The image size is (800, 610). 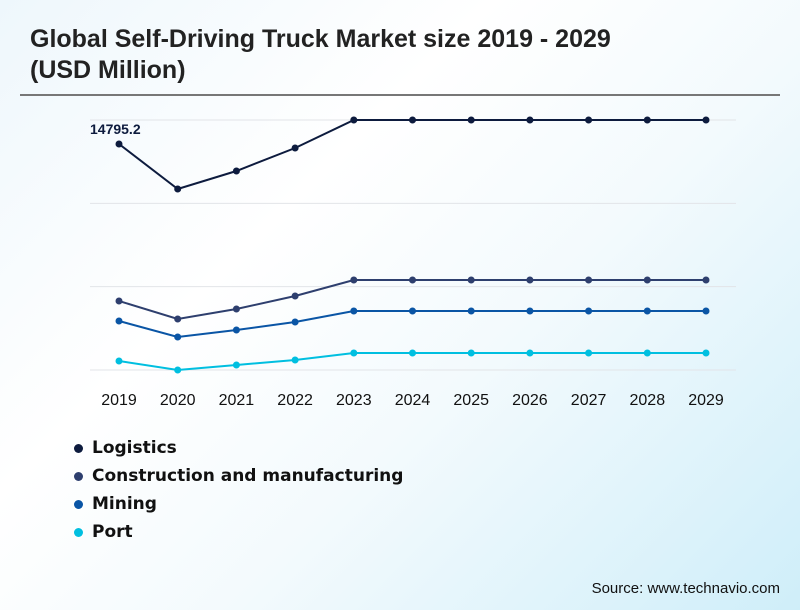 I want to click on legend-item-logistics: Logistics, so click(x=238, y=448).